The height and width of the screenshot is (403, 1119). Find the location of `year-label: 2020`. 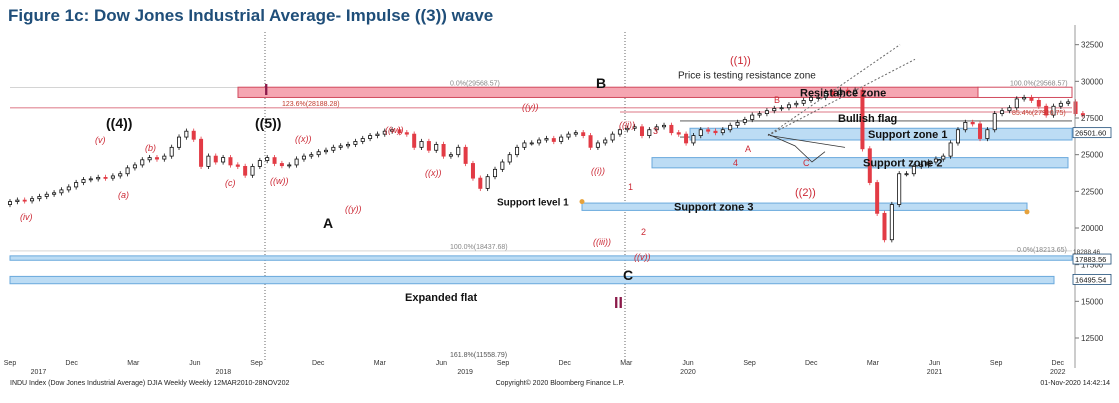

year-label: 2020 is located at coordinates (688, 372).